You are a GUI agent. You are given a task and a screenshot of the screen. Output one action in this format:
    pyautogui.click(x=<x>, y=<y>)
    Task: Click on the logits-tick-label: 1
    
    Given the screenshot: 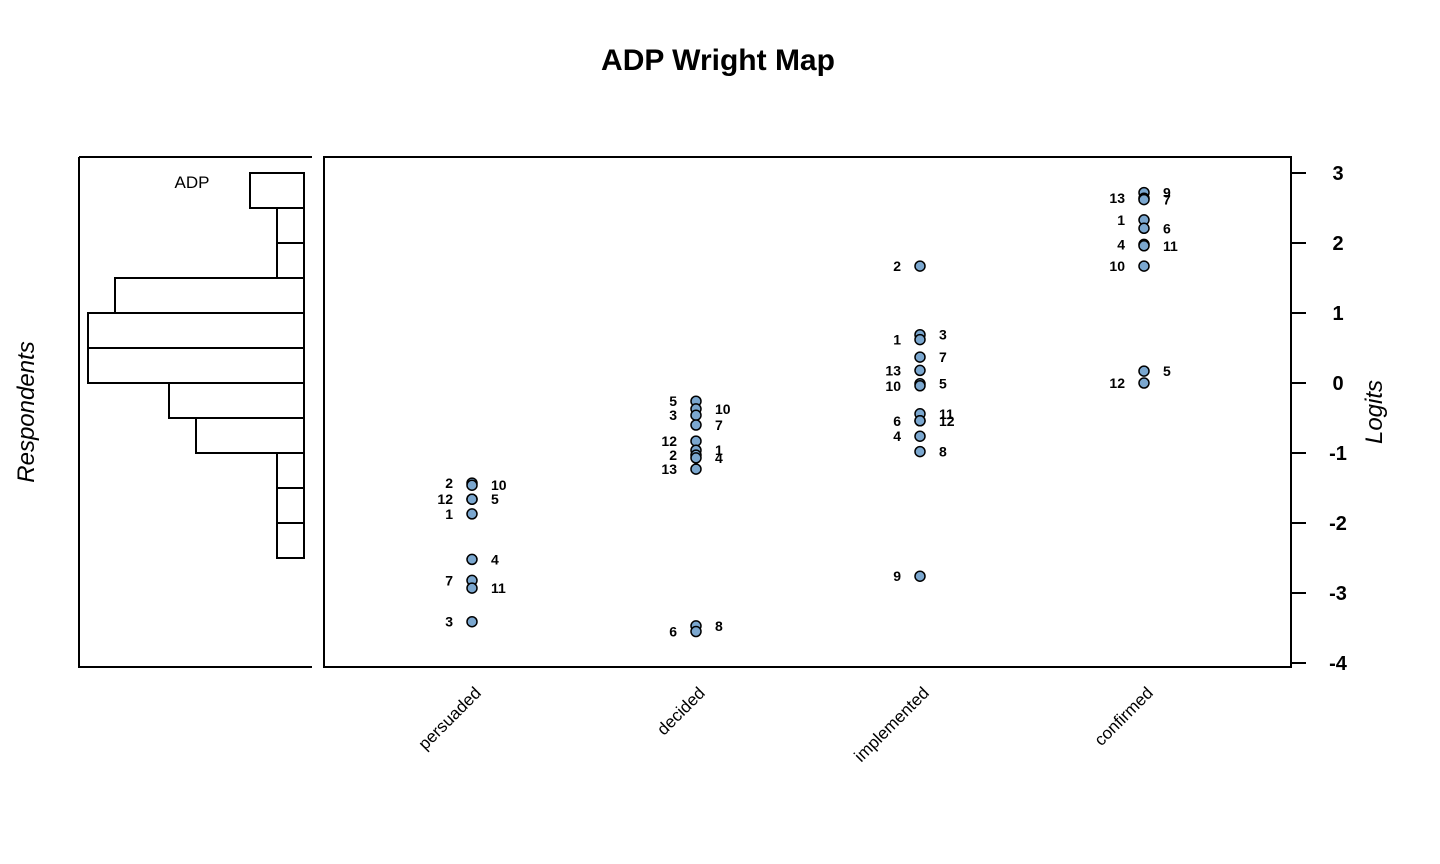 What is the action you would take?
    pyautogui.click(x=1337, y=314)
    